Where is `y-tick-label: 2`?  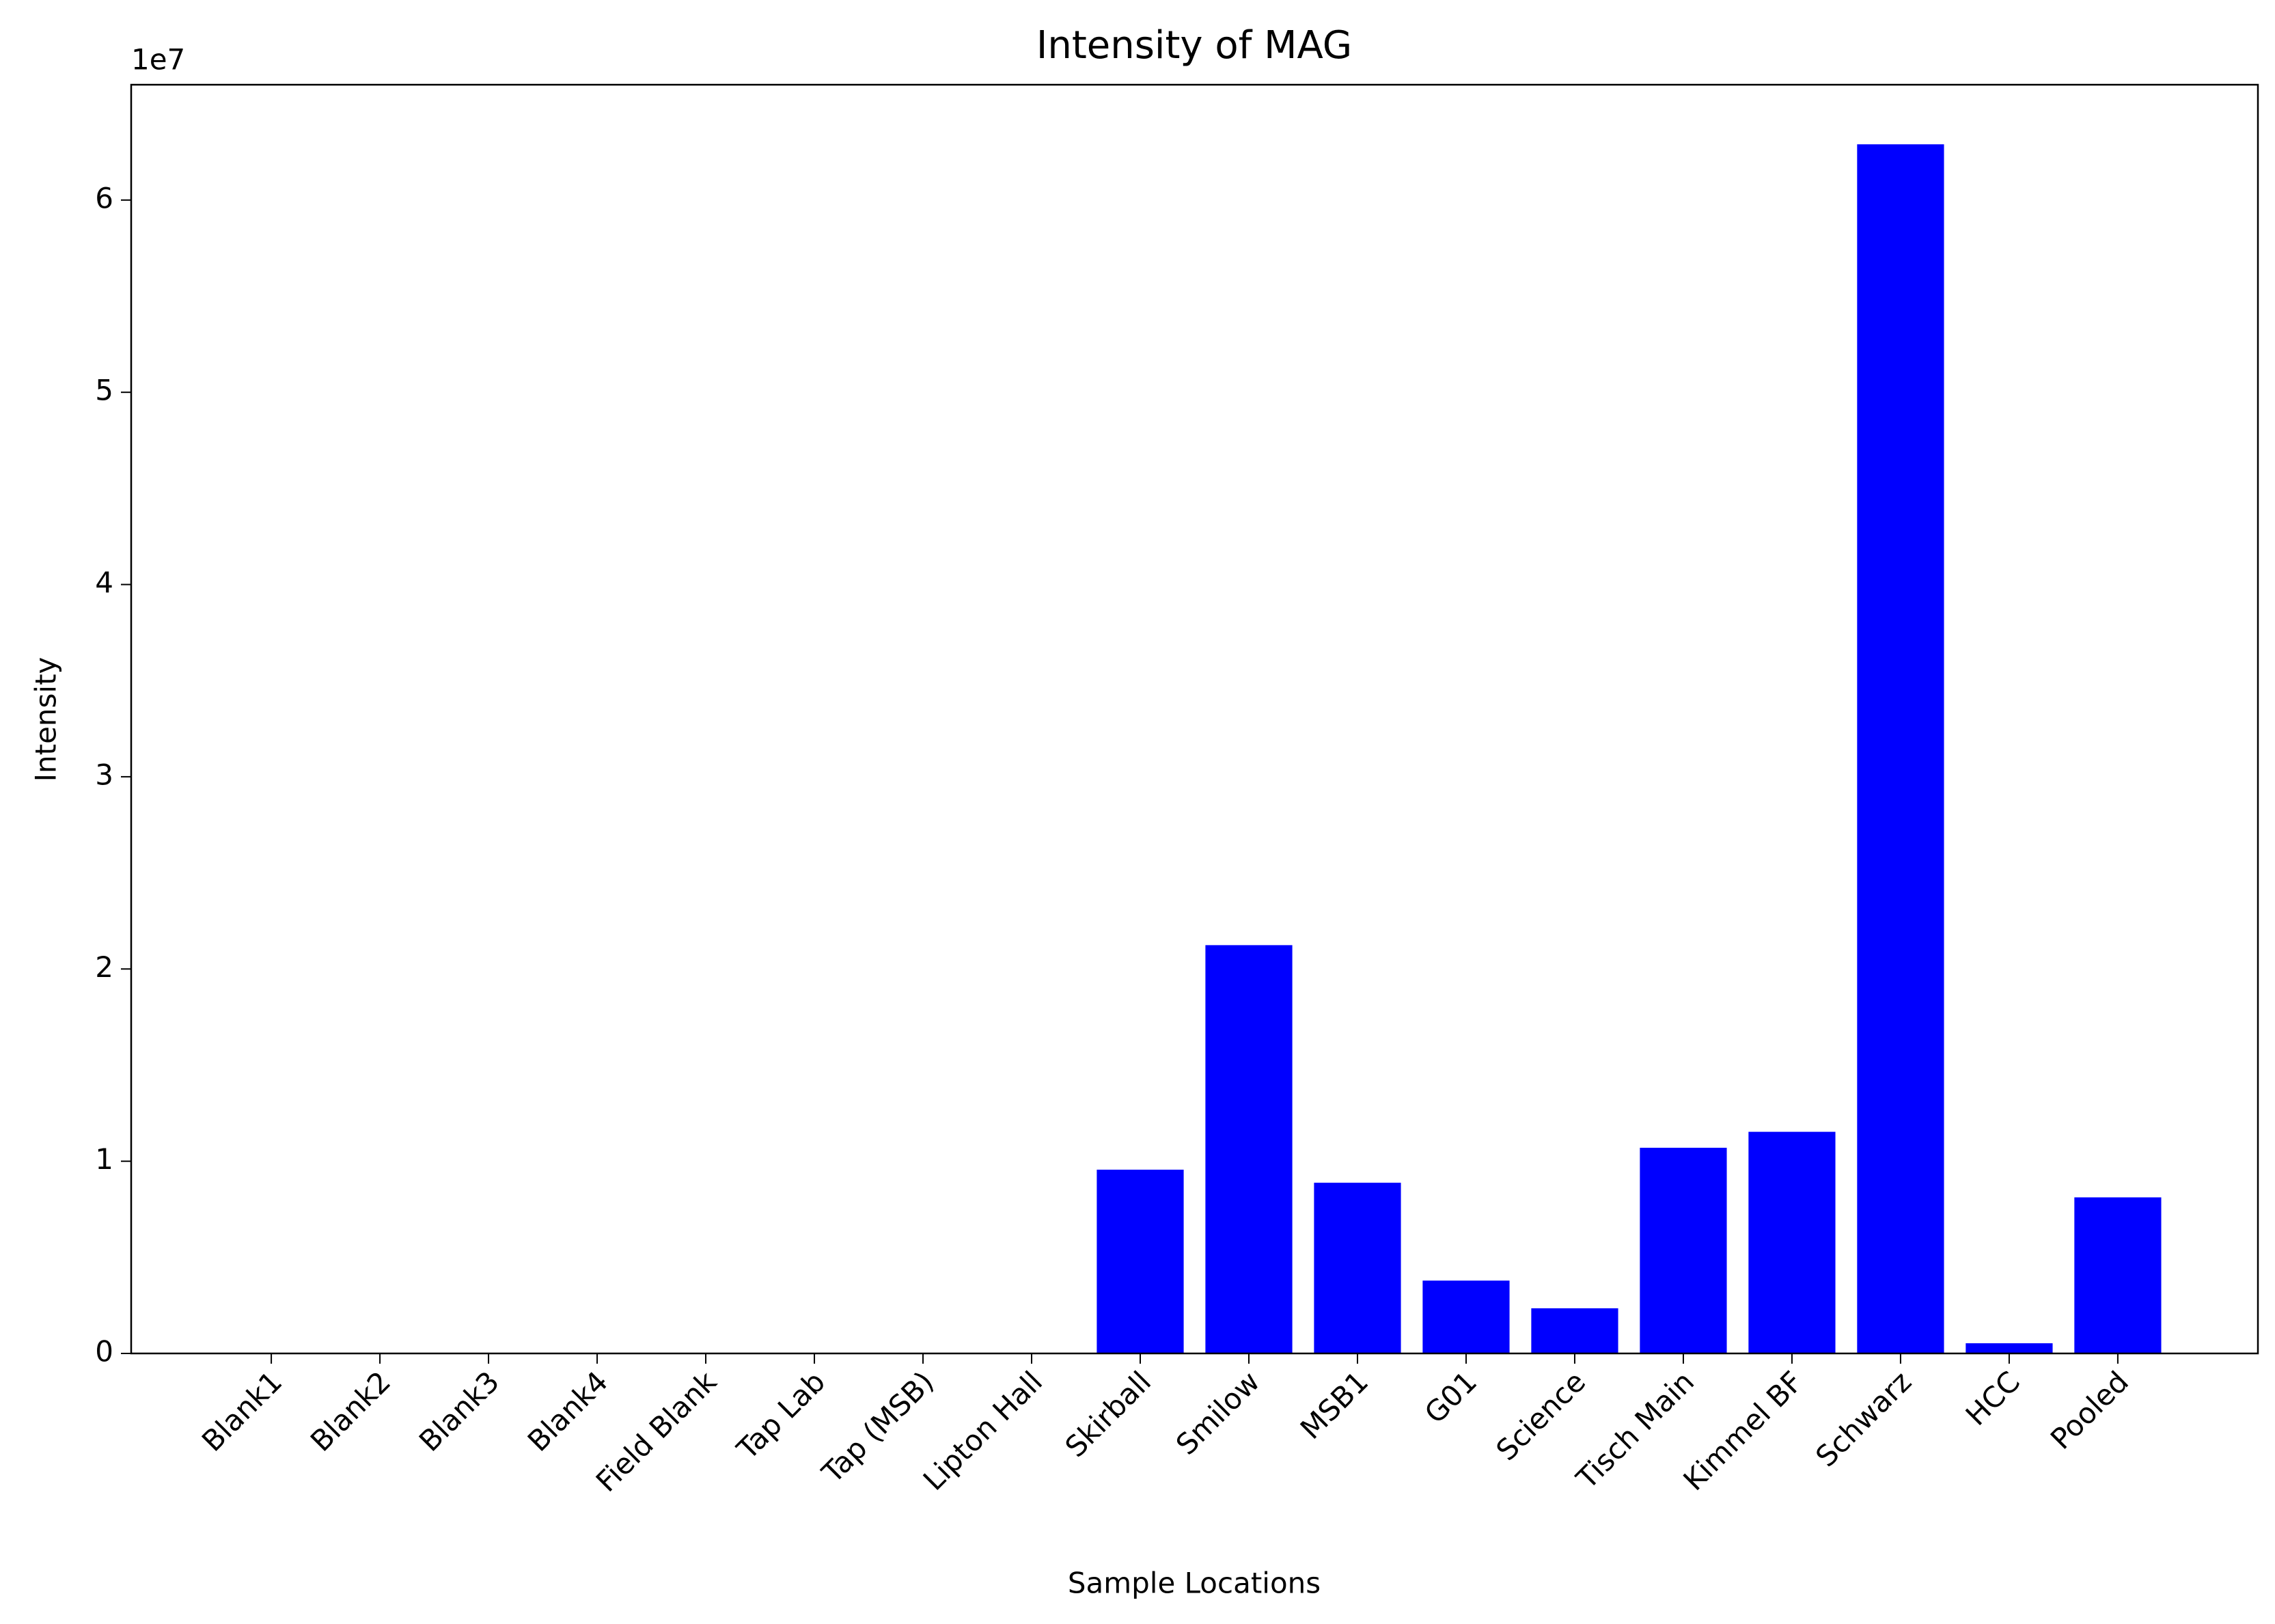 y-tick-label: 2 is located at coordinates (104, 967).